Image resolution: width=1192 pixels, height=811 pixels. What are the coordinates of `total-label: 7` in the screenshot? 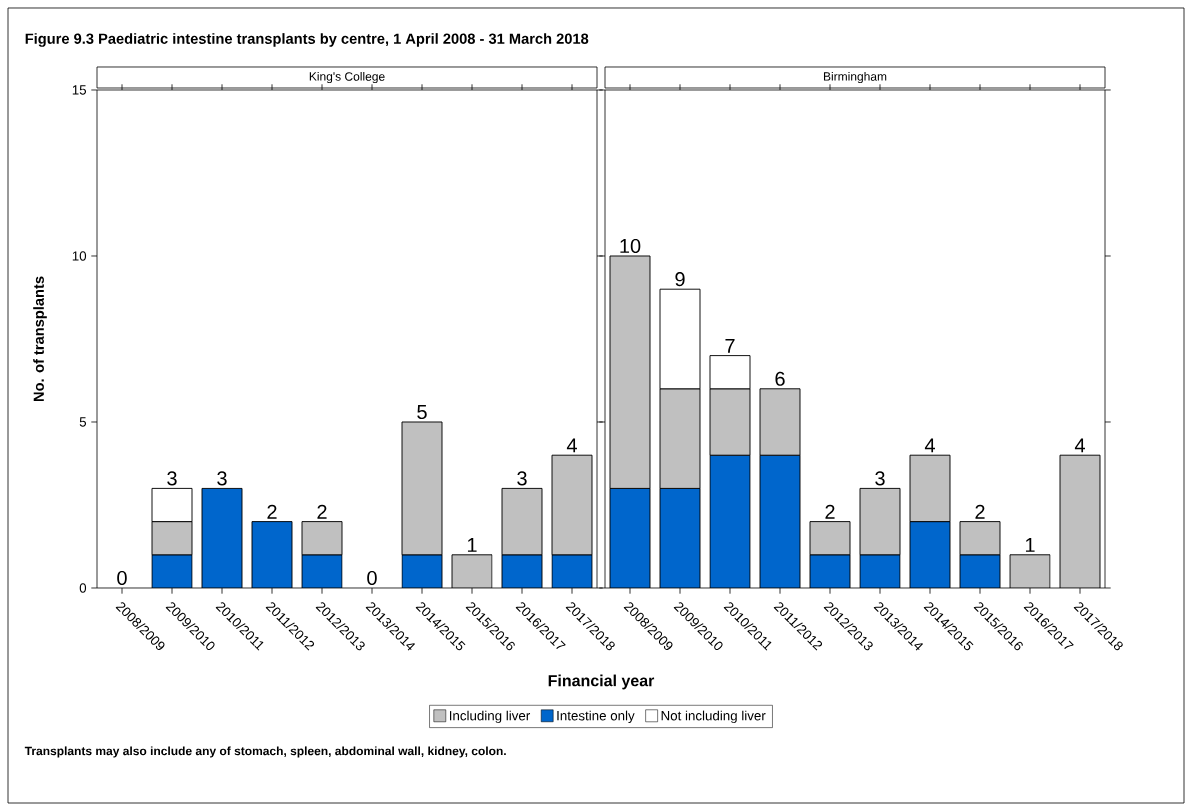 It's located at (730, 345).